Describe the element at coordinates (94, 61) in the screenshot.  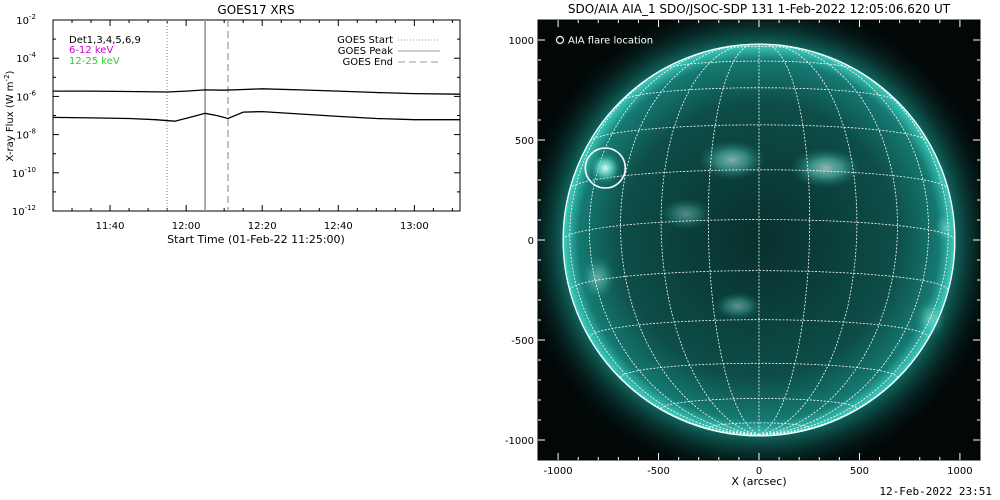
I see `legend-12-25-kev: 12-25 keV` at that location.